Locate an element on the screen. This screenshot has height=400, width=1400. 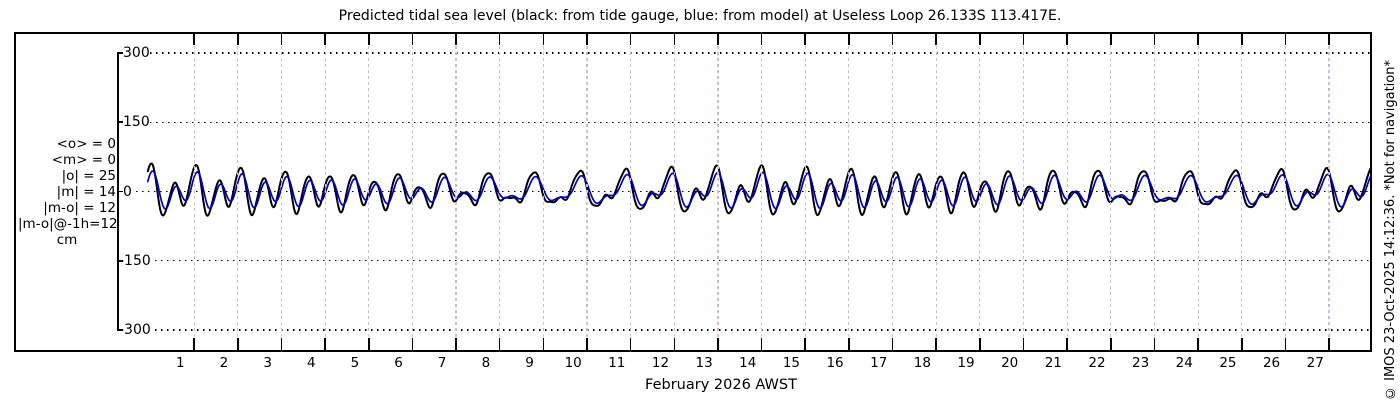
y-axis-tick-label: 150 is located at coordinates (136, 122).